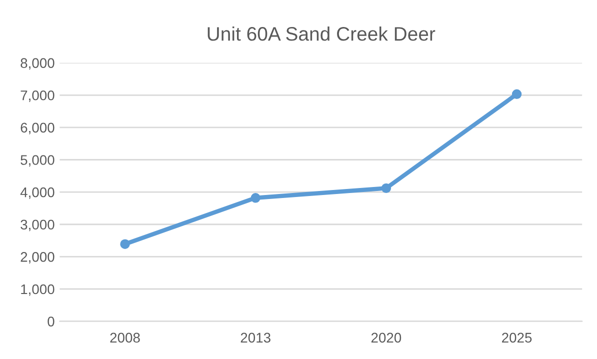  What do you see at coordinates (386, 337) in the screenshot?
I see `x-tick-label: 2020` at bounding box center [386, 337].